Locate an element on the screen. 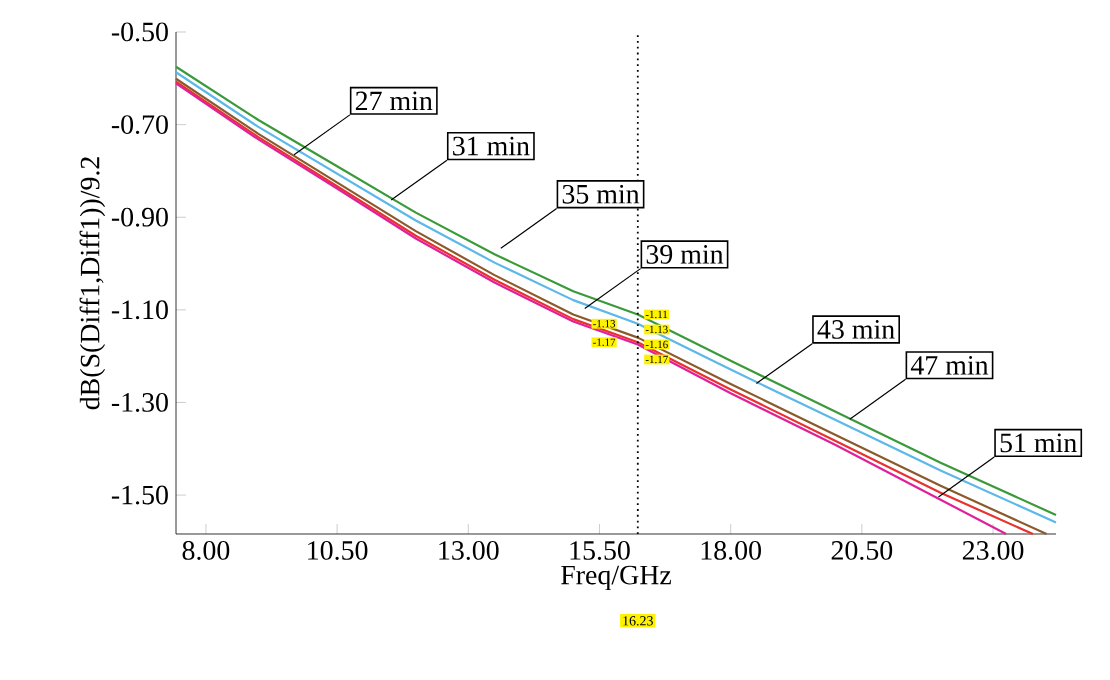 The height and width of the screenshot is (680, 1110). annotation: 39 min is located at coordinates (685, 254).